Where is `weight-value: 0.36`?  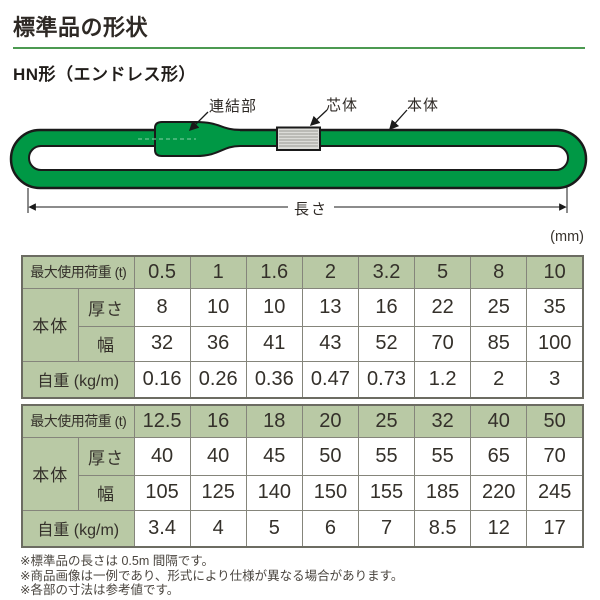
weight-value: 0.36 is located at coordinates (274, 379).